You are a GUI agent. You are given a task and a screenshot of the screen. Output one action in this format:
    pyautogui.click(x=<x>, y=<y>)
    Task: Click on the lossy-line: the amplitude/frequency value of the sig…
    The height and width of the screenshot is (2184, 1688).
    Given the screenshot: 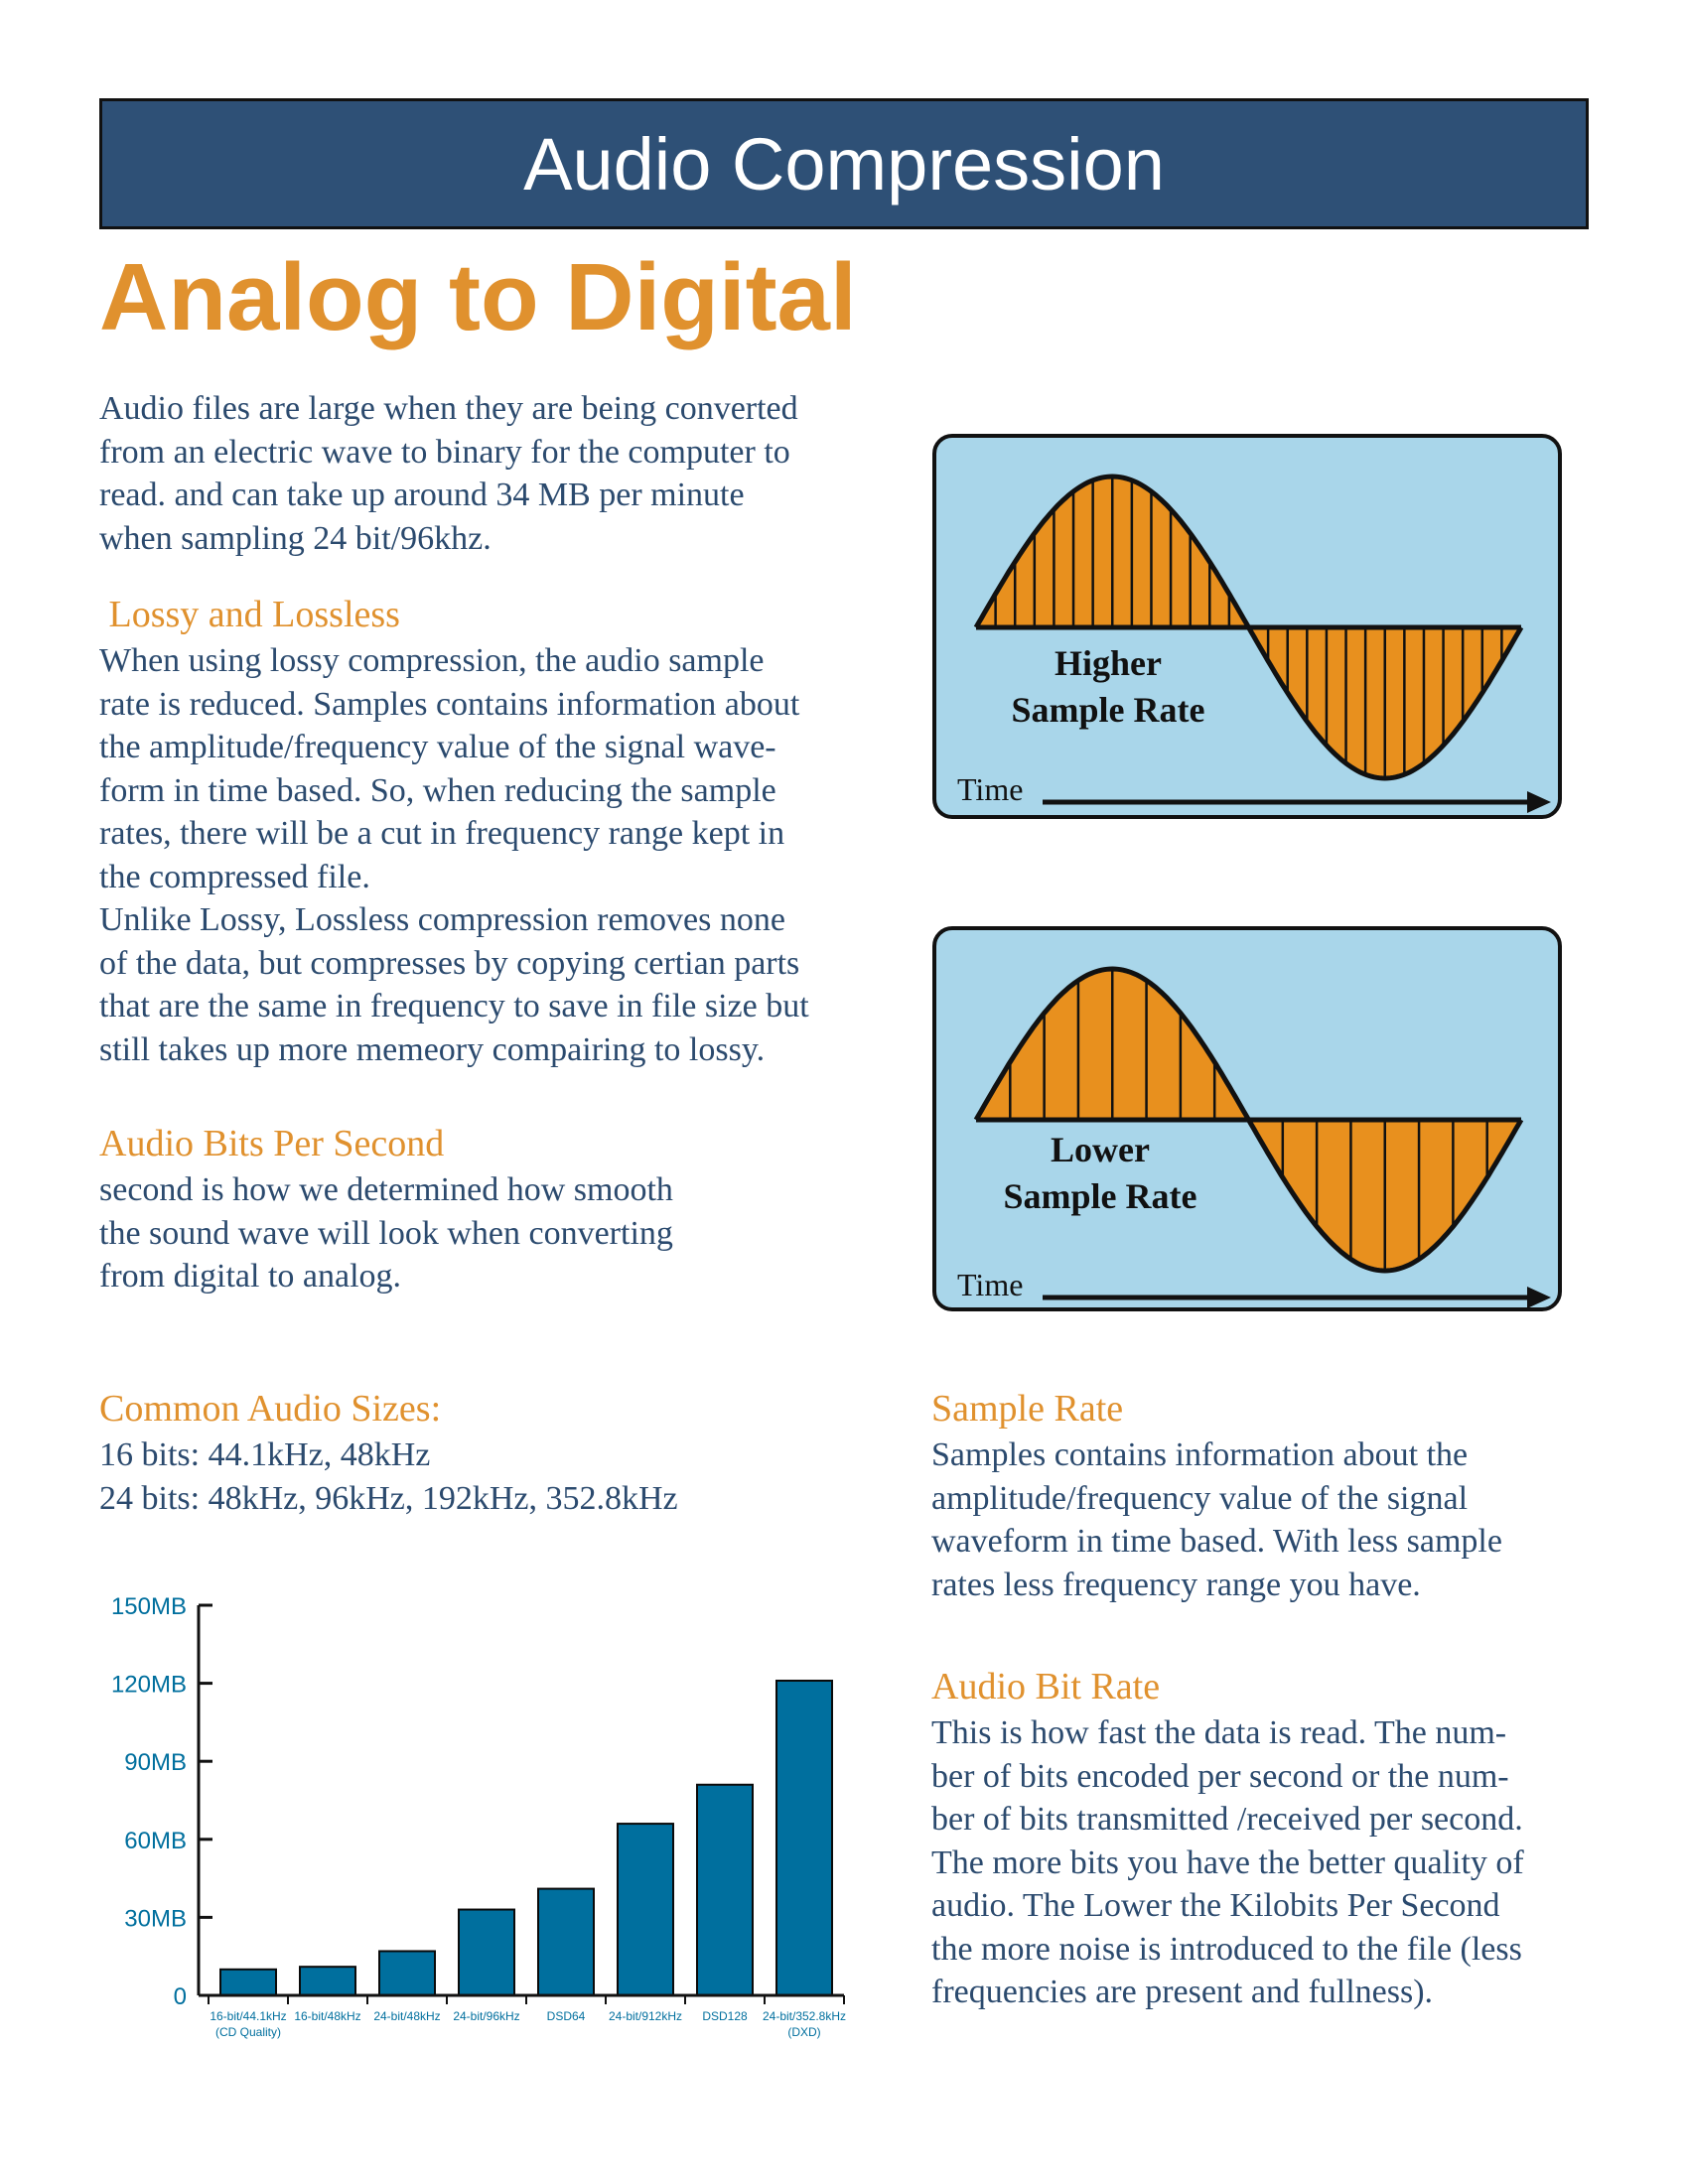 What is the action you would take?
    pyautogui.click(x=437, y=747)
    